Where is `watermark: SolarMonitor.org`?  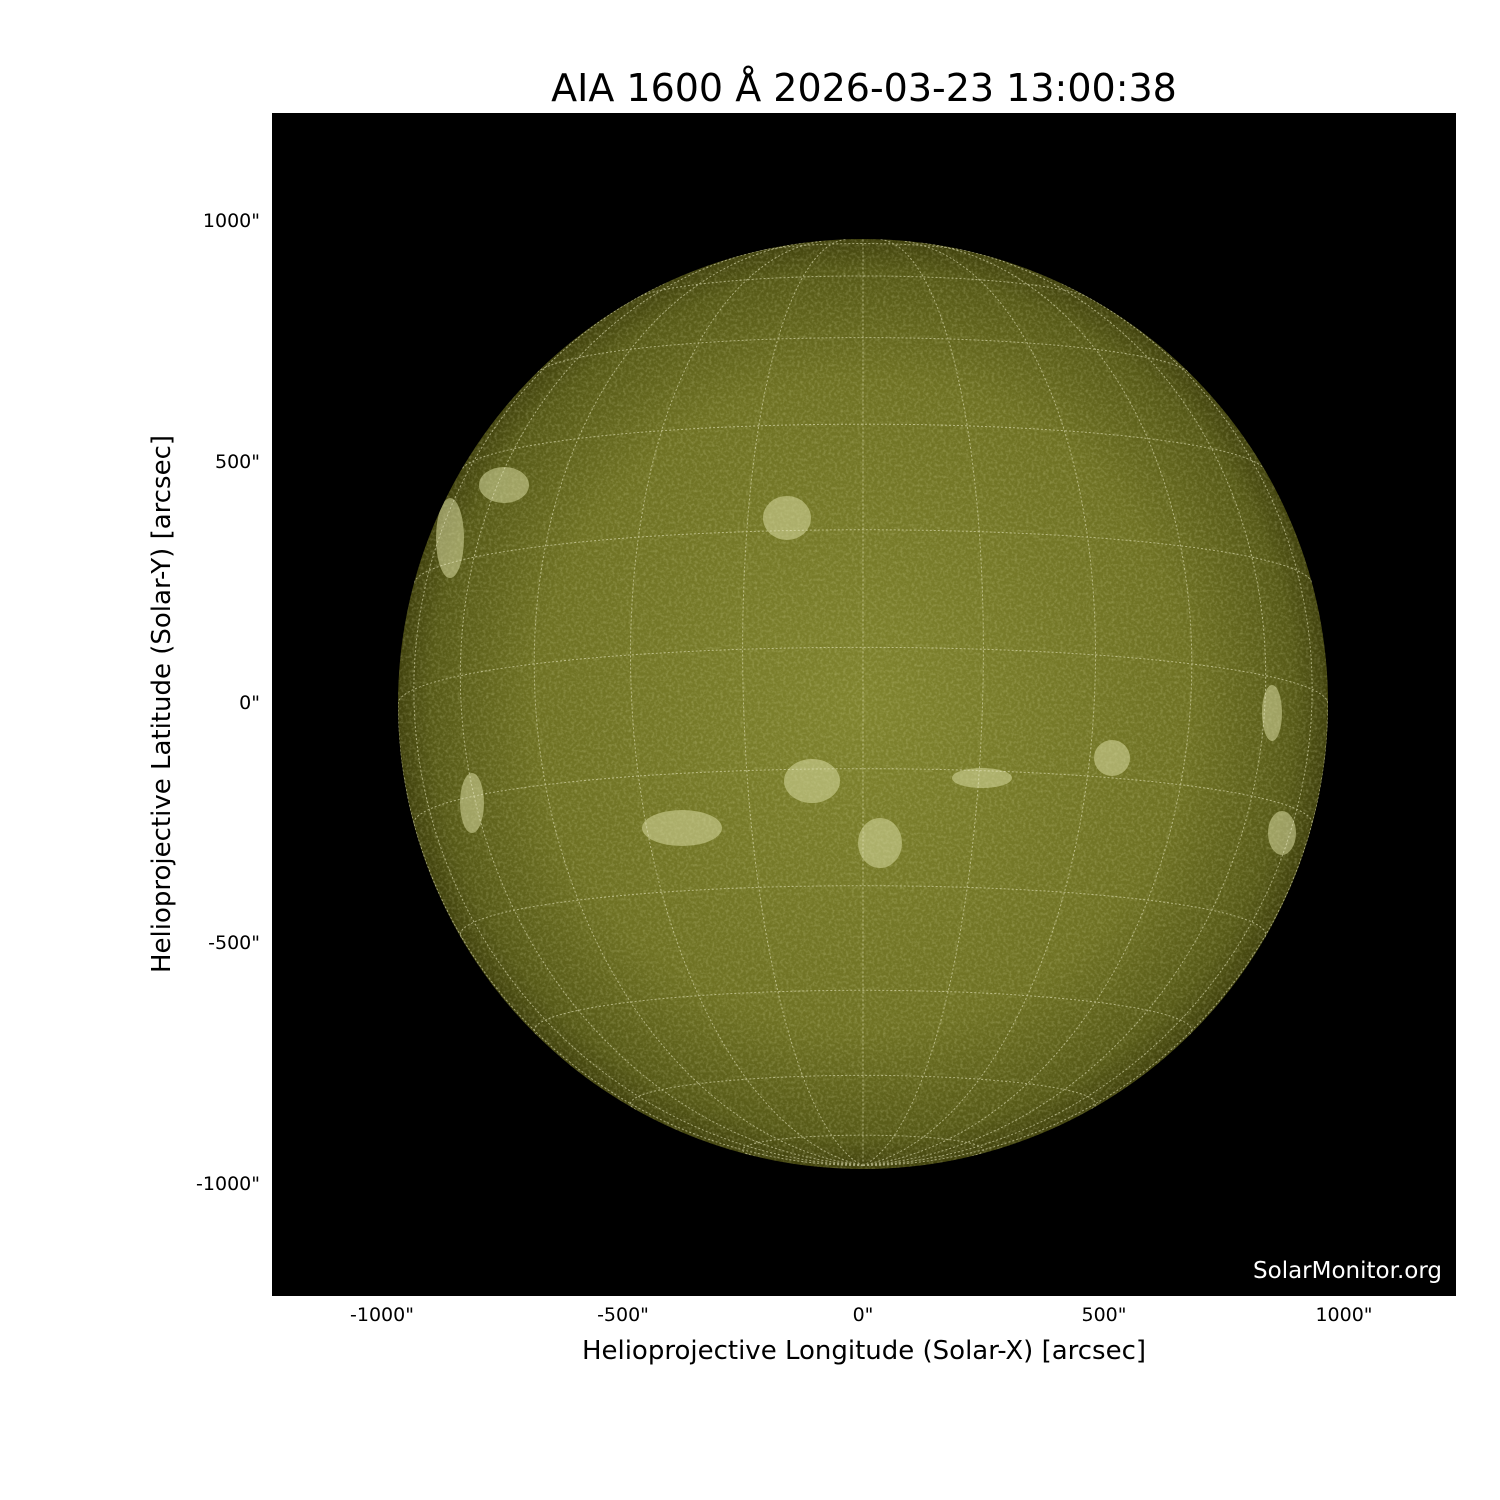
watermark: SolarMonitor.org is located at coordinates (1347, 1271).